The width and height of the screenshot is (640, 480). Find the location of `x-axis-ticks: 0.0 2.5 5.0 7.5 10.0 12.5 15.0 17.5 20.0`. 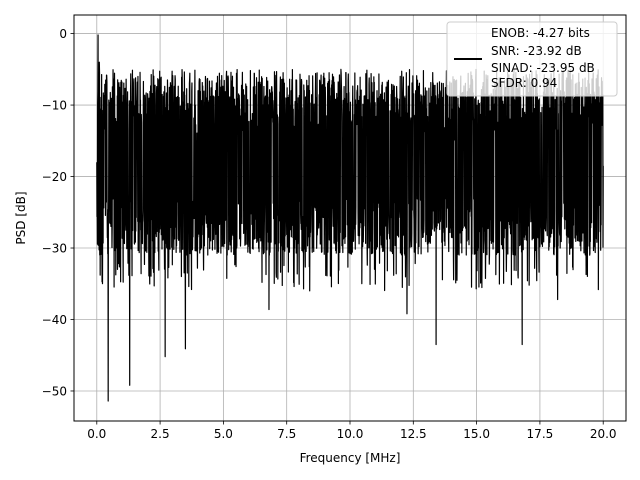

x-axis-ticks: 0.0 2.5 5.0 7.5 10.0 12.5 15.0 17.5 20.0 is located at coordinates (352, 431).